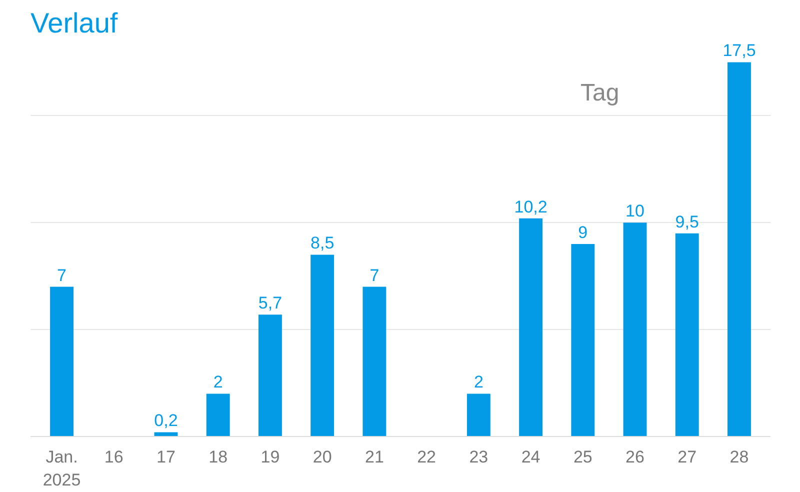 The width and height of the screenshot is (800, 492). Describe the element at coordinates (687, 457) in the screenshot. I see `x-tick-label: 27` at that location.